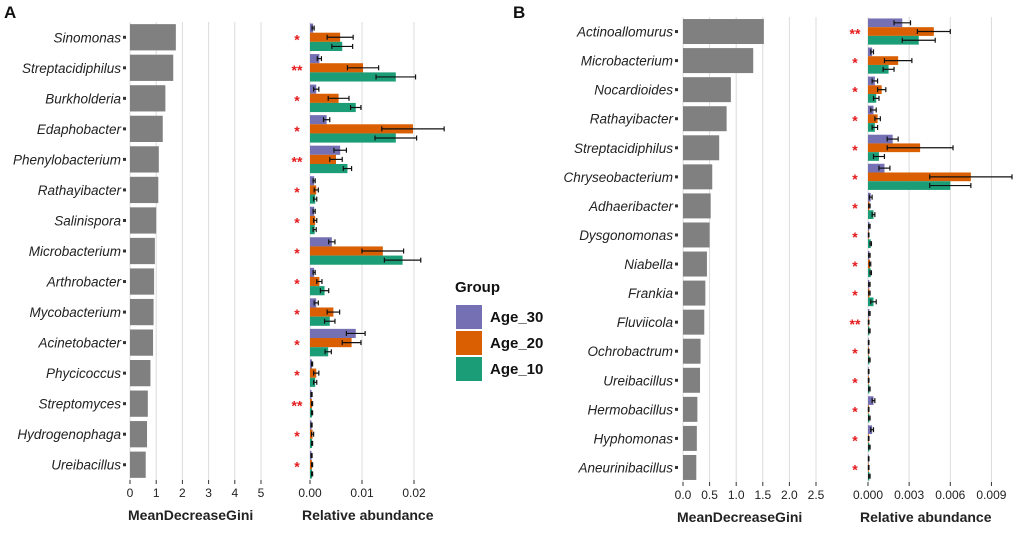 This screenshot has height=536, width=1021. What do you see at coordinates (142, 281) in the screenshot?
I see `gini-bar-arthrobacter` at bounding box center [142, 281].